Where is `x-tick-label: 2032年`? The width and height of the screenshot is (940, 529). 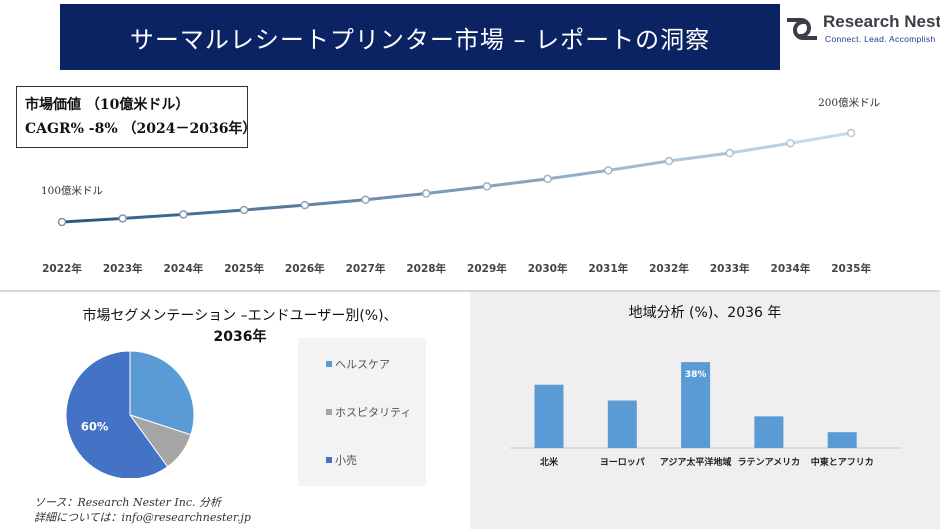 x-tick-label: 2032年 is located at coordinates (669, 268).